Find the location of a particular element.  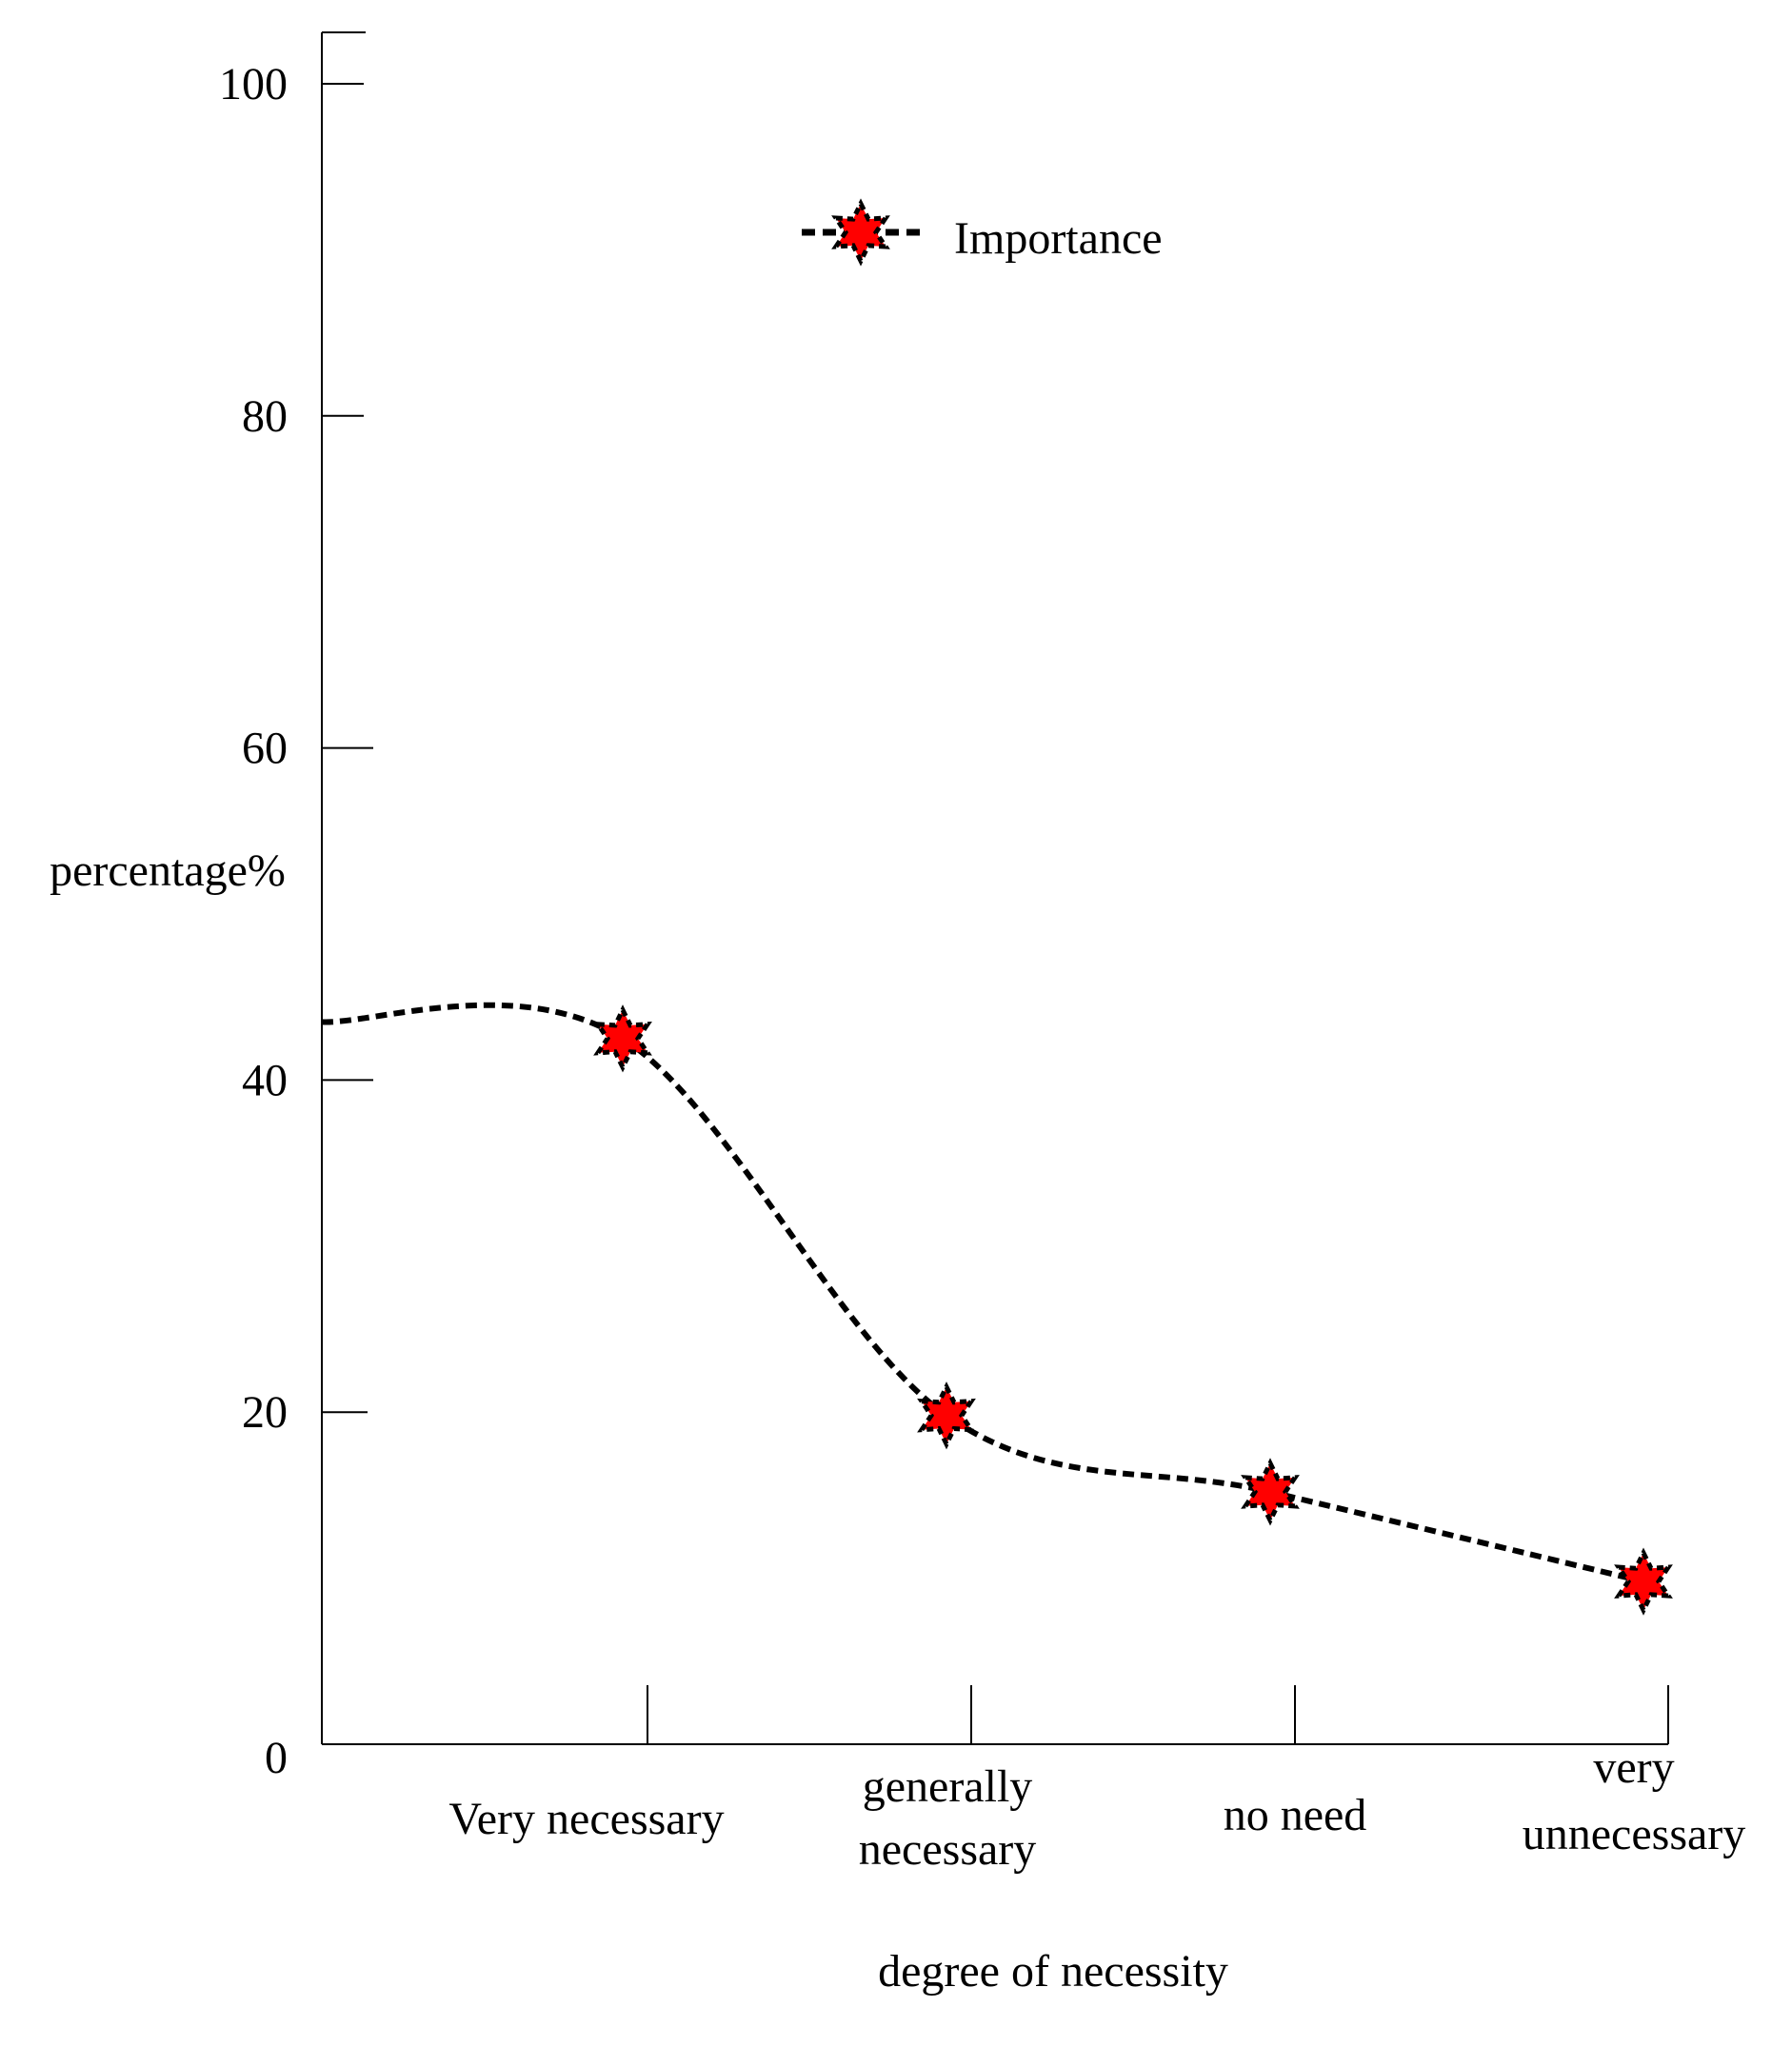

y-axis-ticks: 0 20 40 60 80 100 is located at coordinates (296, 921).